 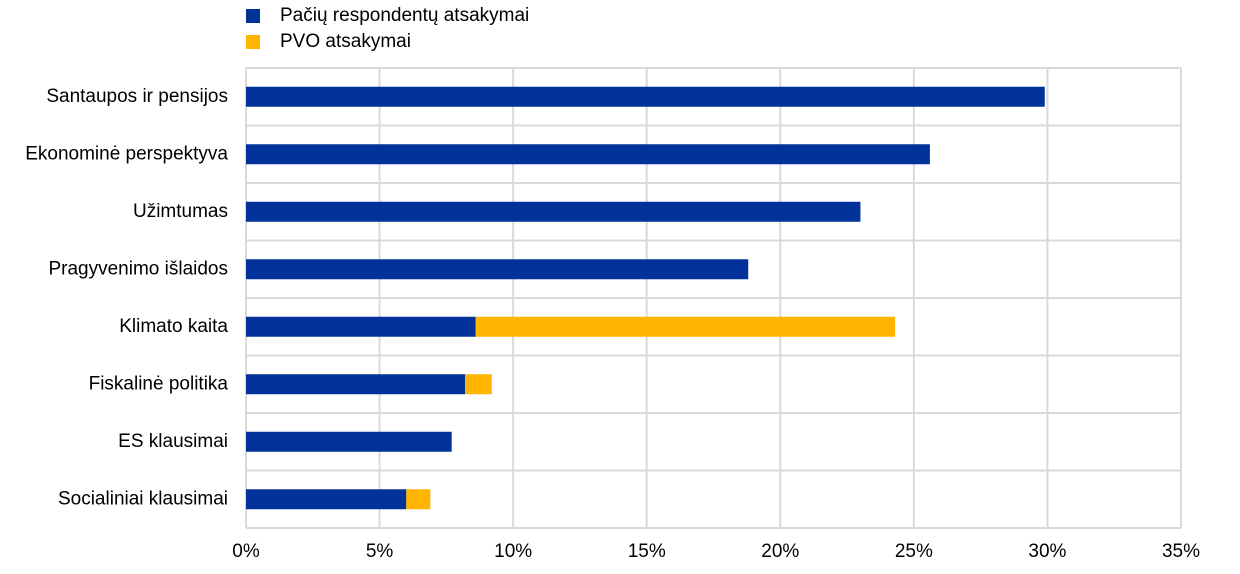 What do you see at coordinates (345, 41) in the screenshot?
I see `legend-label: PVO atsakymai` at bounding box center [345, 41].